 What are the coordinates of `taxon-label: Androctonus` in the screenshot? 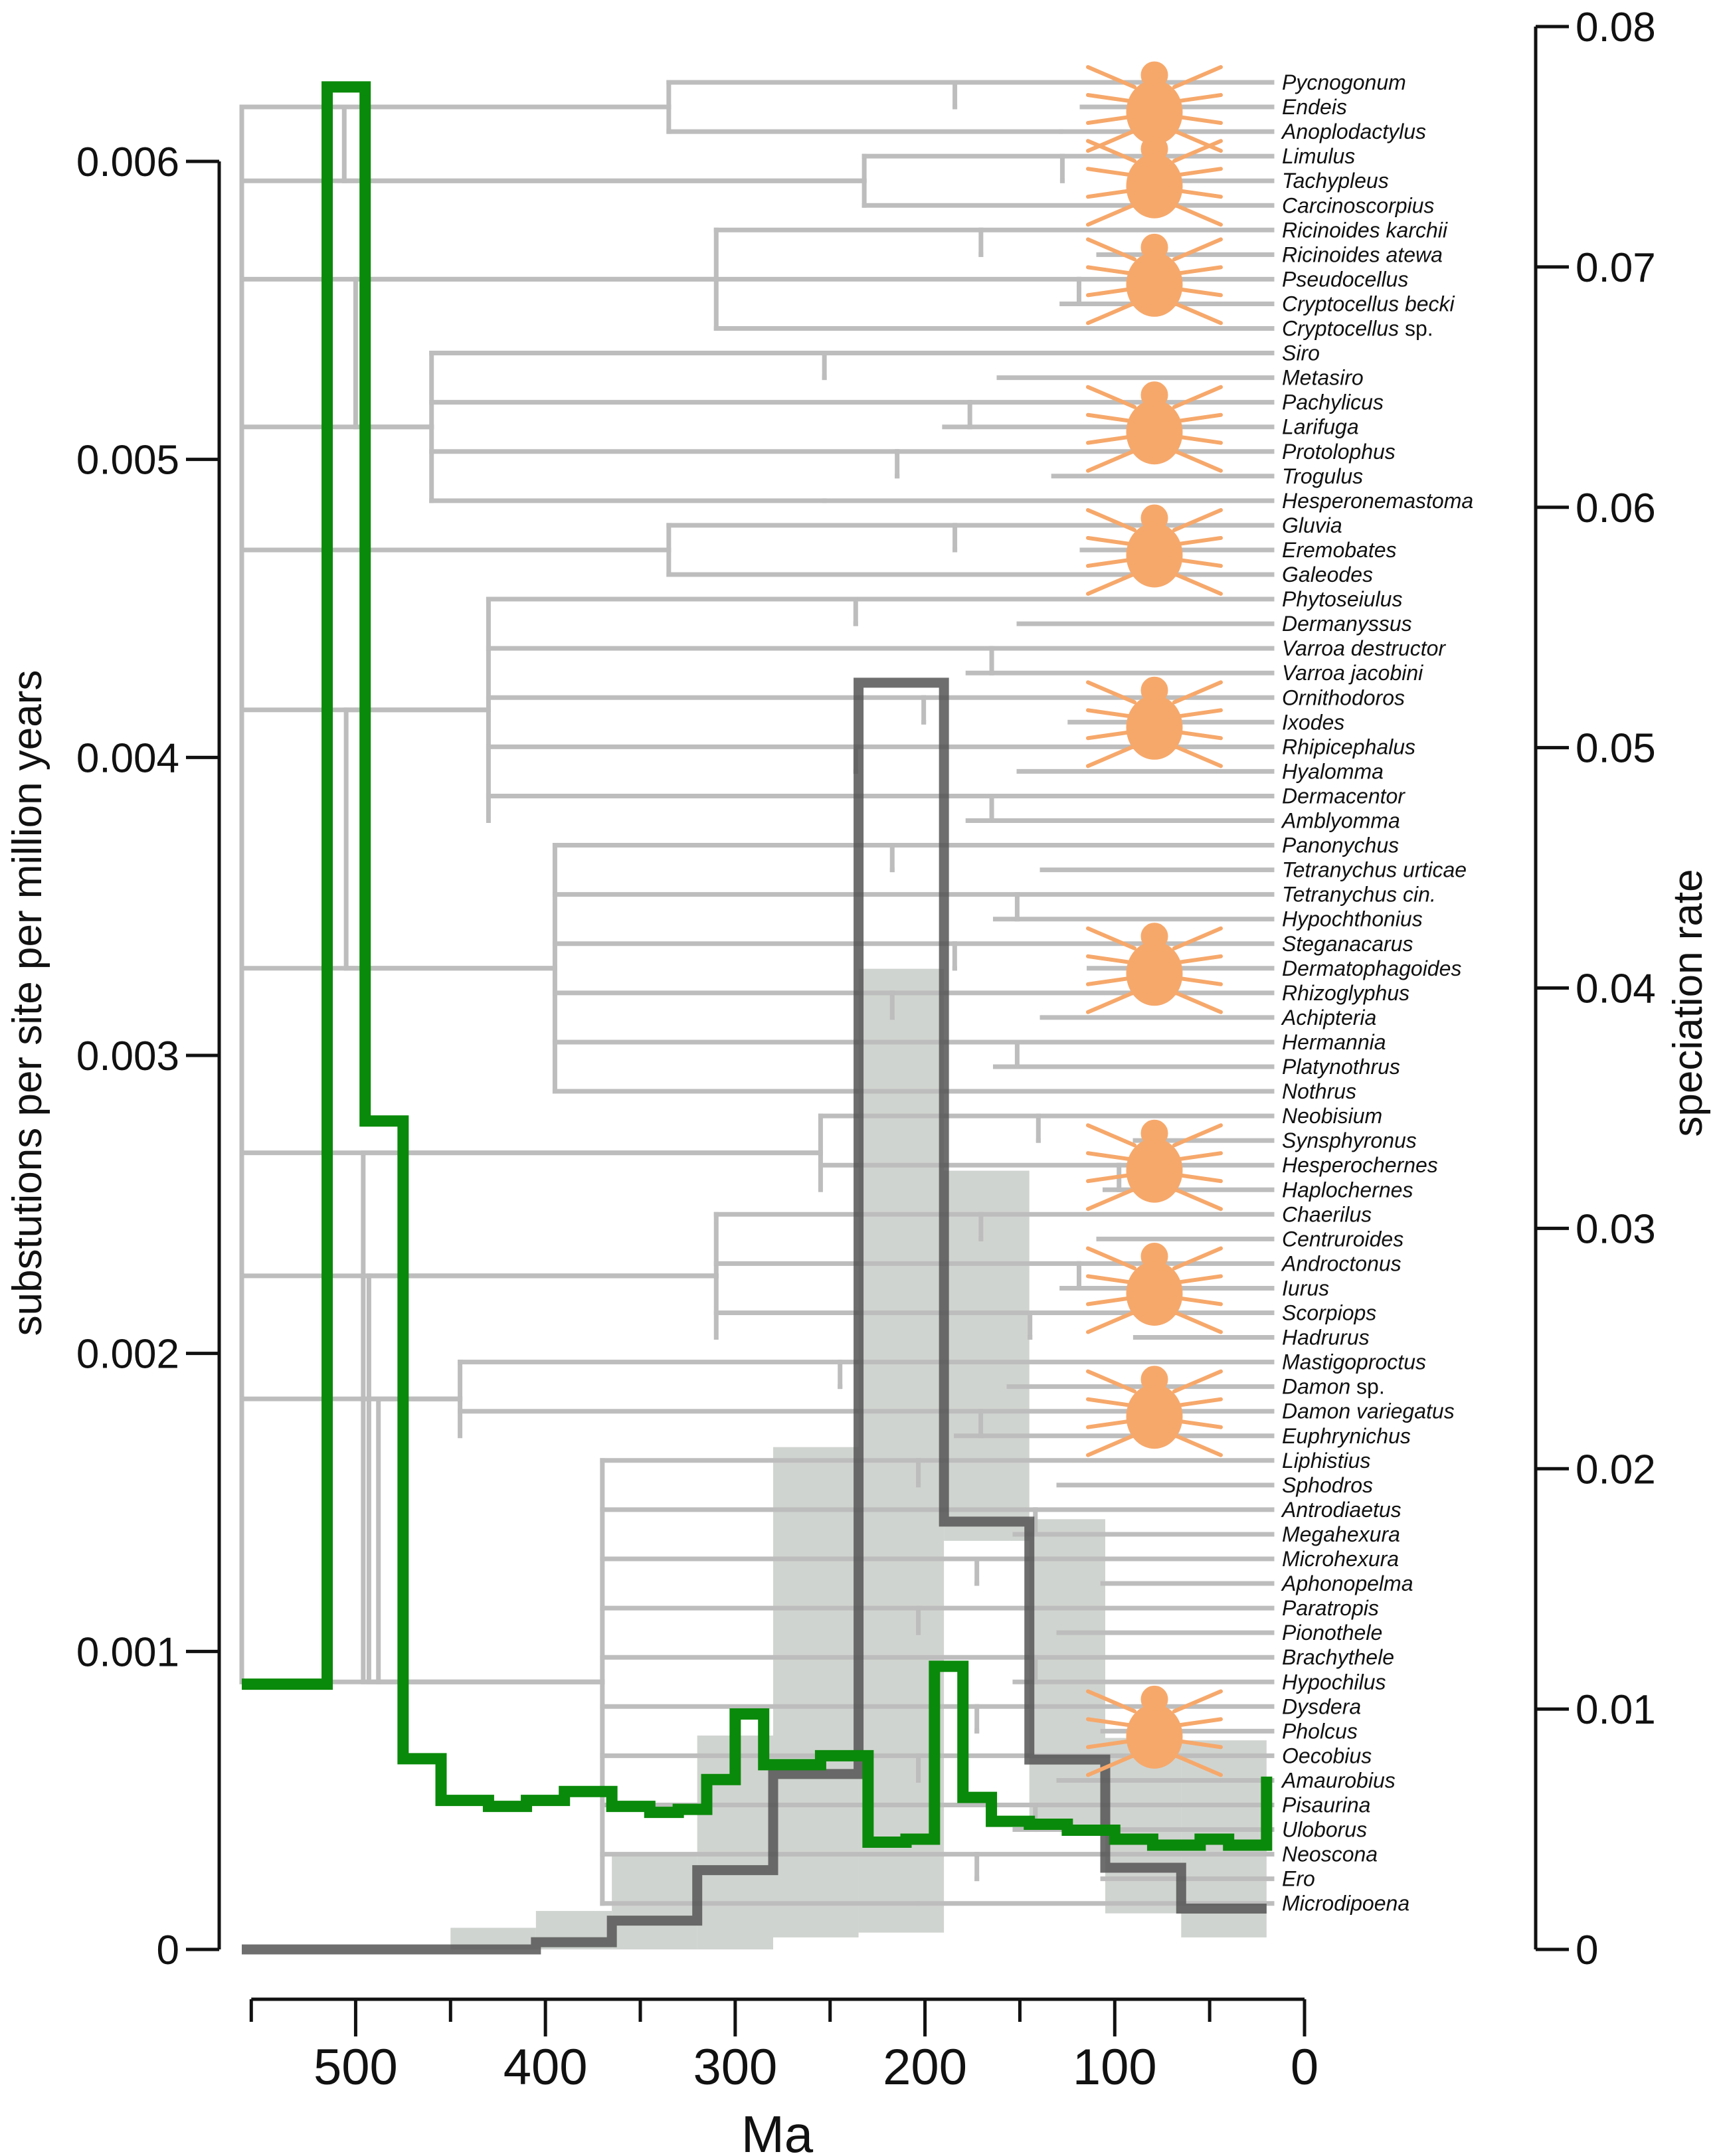 It's located at (1341, 1263).